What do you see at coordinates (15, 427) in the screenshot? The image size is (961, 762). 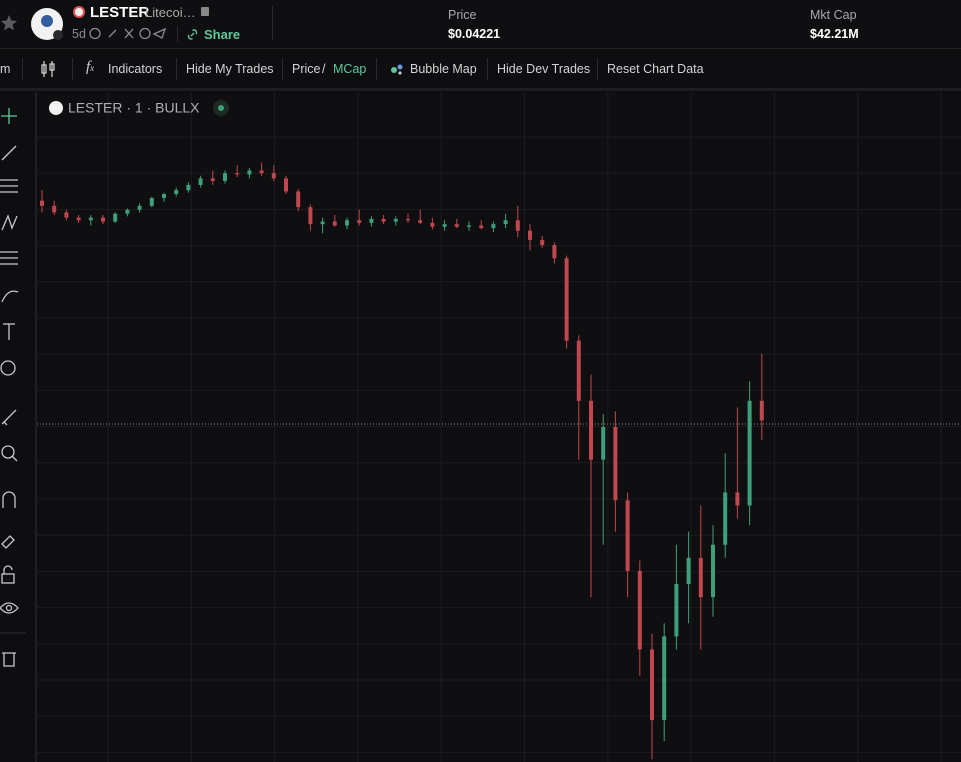 I see `tool-icons` at bounding box center [15, 427].